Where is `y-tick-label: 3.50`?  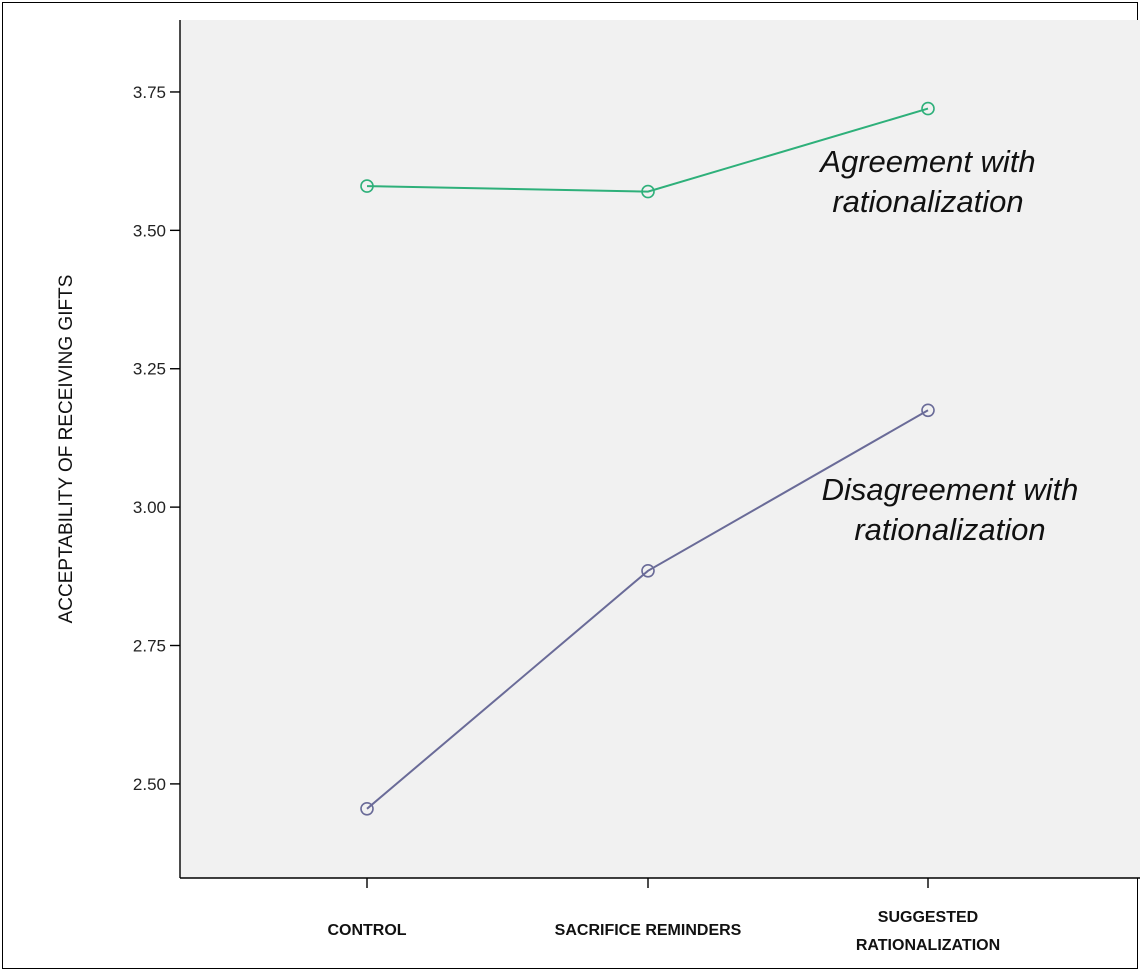 y-tick-label: 3.50 is located at coordinates (149, 230).